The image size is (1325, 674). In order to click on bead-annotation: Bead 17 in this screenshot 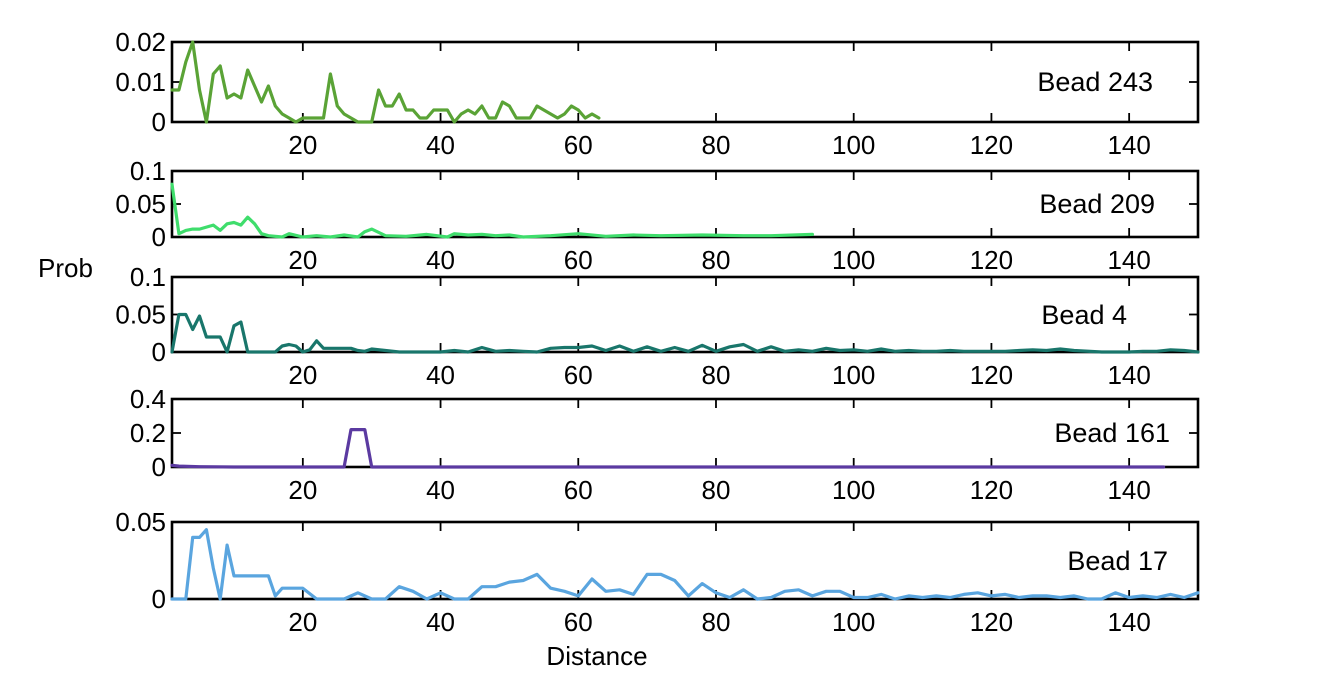, I will do `click(1117, 561)`.